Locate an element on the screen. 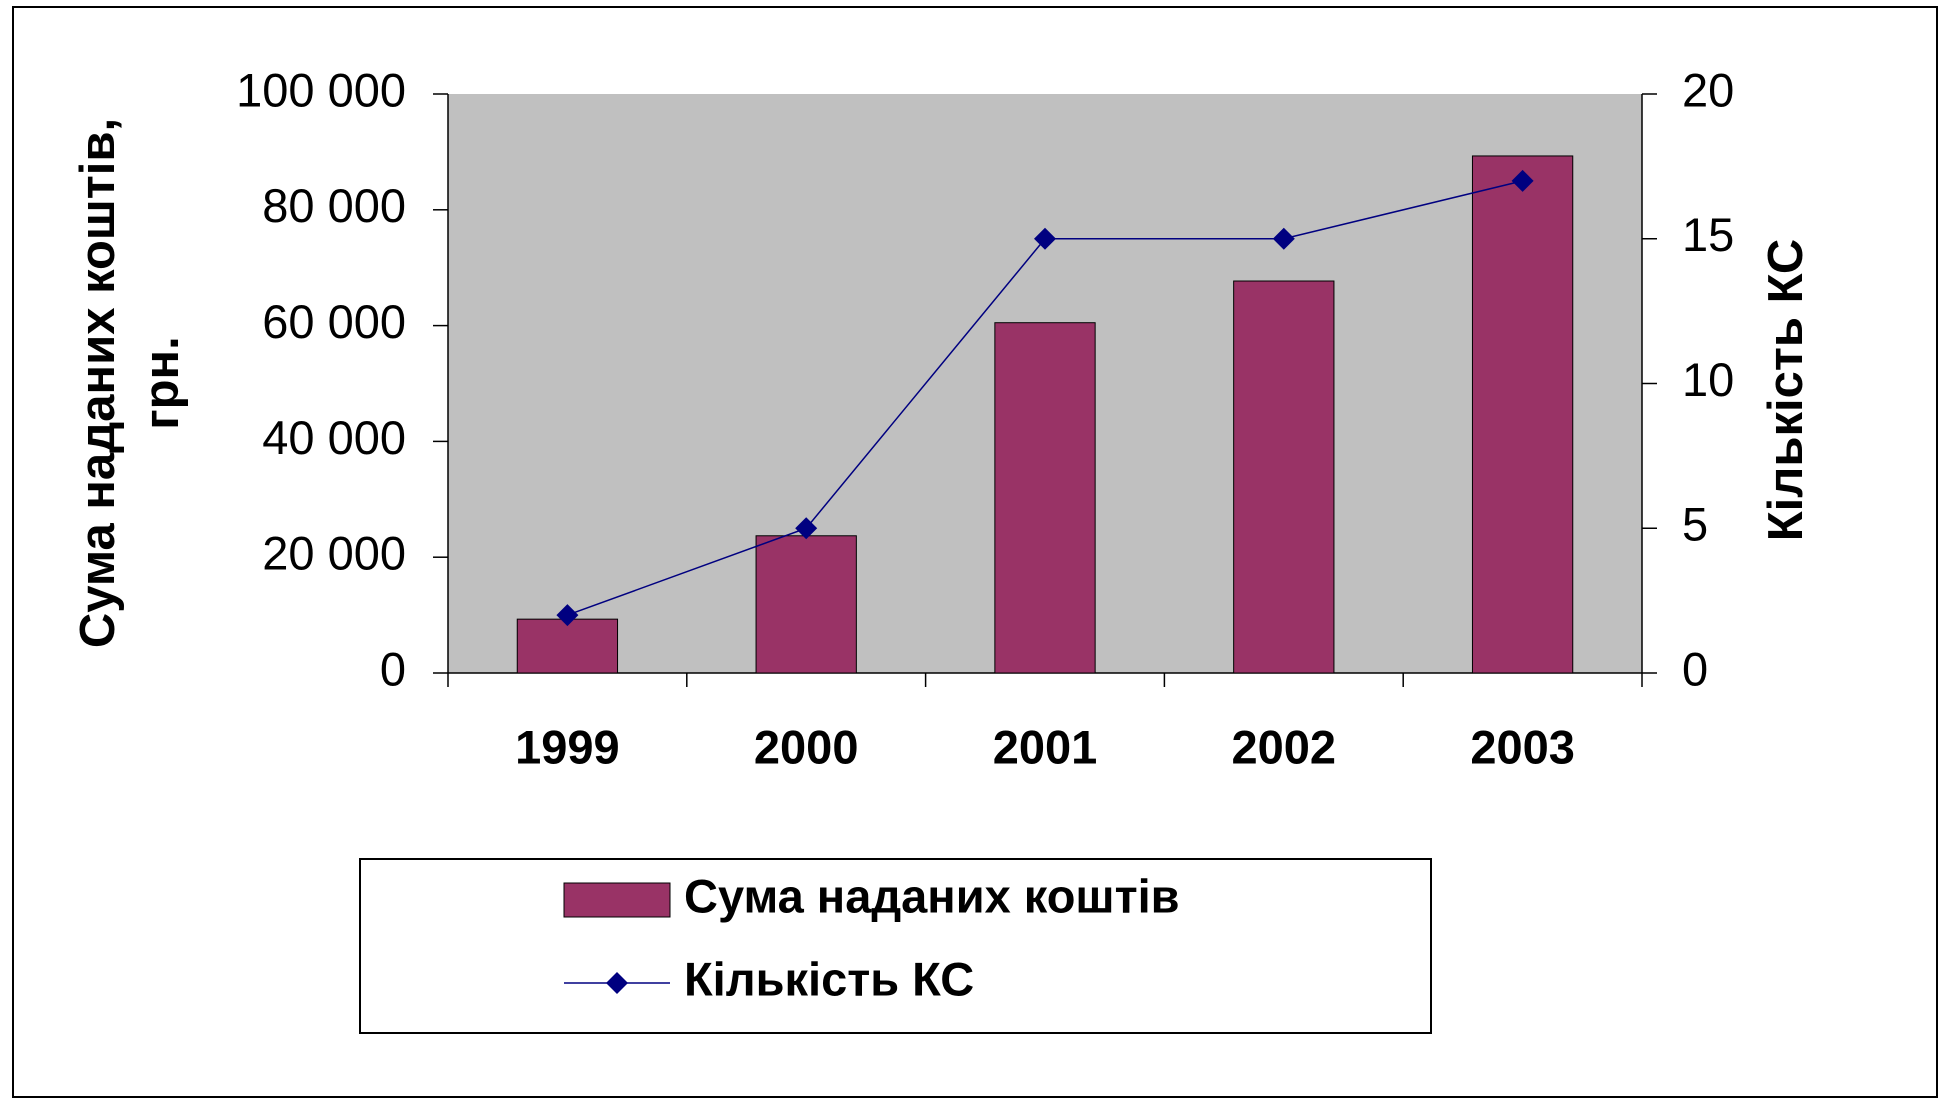 The height and width of the screenshot is (1099, 1939). y-axis-title: Сума наданих коштів, is located at coordinates (98, 383).